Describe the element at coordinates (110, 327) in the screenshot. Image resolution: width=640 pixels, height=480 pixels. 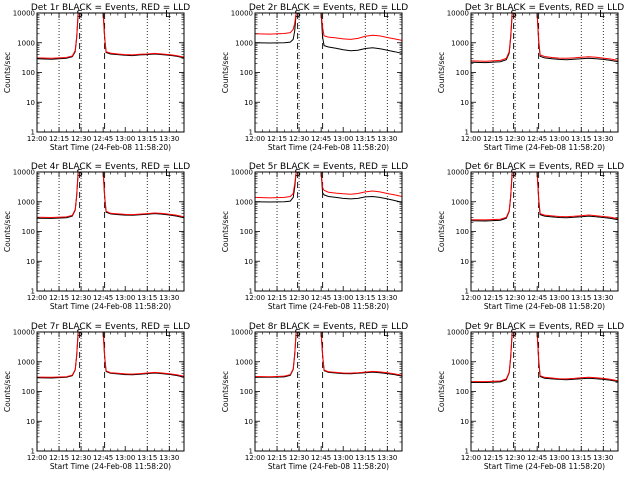
I see `panel-title: Det 7r BLACK = Events, RED = LLD` at that location.